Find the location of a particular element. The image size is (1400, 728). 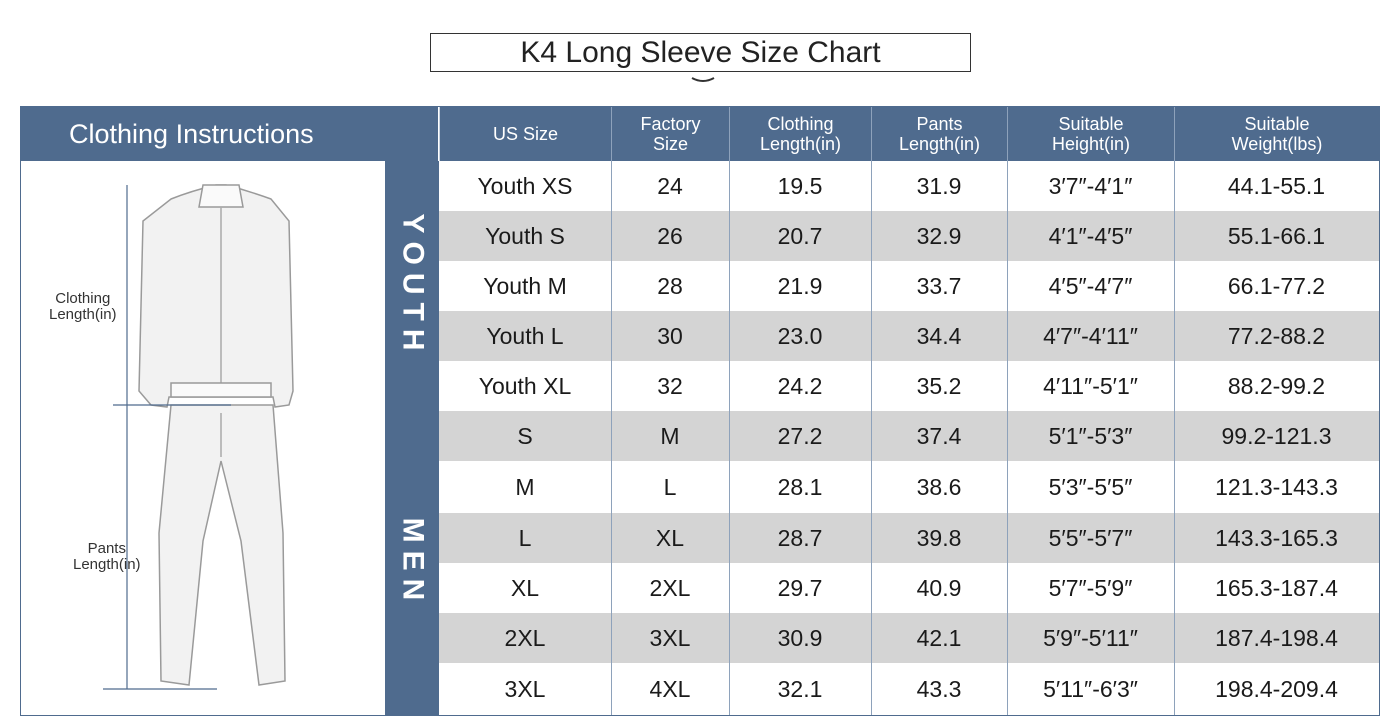

header-factory-size: Factory Size is located at coordinates (670, 134).